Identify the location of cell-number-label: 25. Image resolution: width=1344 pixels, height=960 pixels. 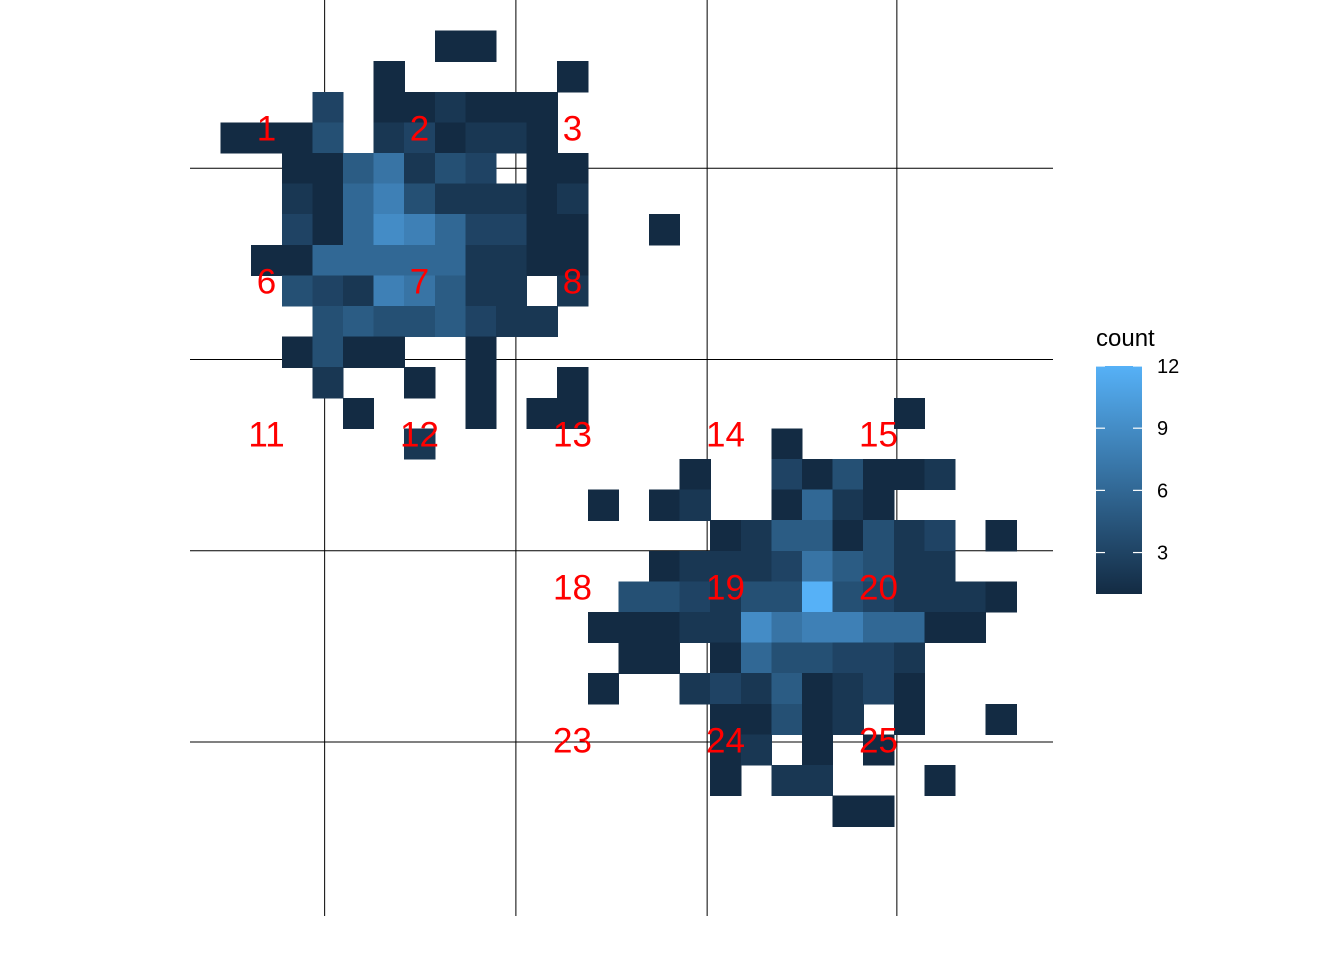
(878, 741).